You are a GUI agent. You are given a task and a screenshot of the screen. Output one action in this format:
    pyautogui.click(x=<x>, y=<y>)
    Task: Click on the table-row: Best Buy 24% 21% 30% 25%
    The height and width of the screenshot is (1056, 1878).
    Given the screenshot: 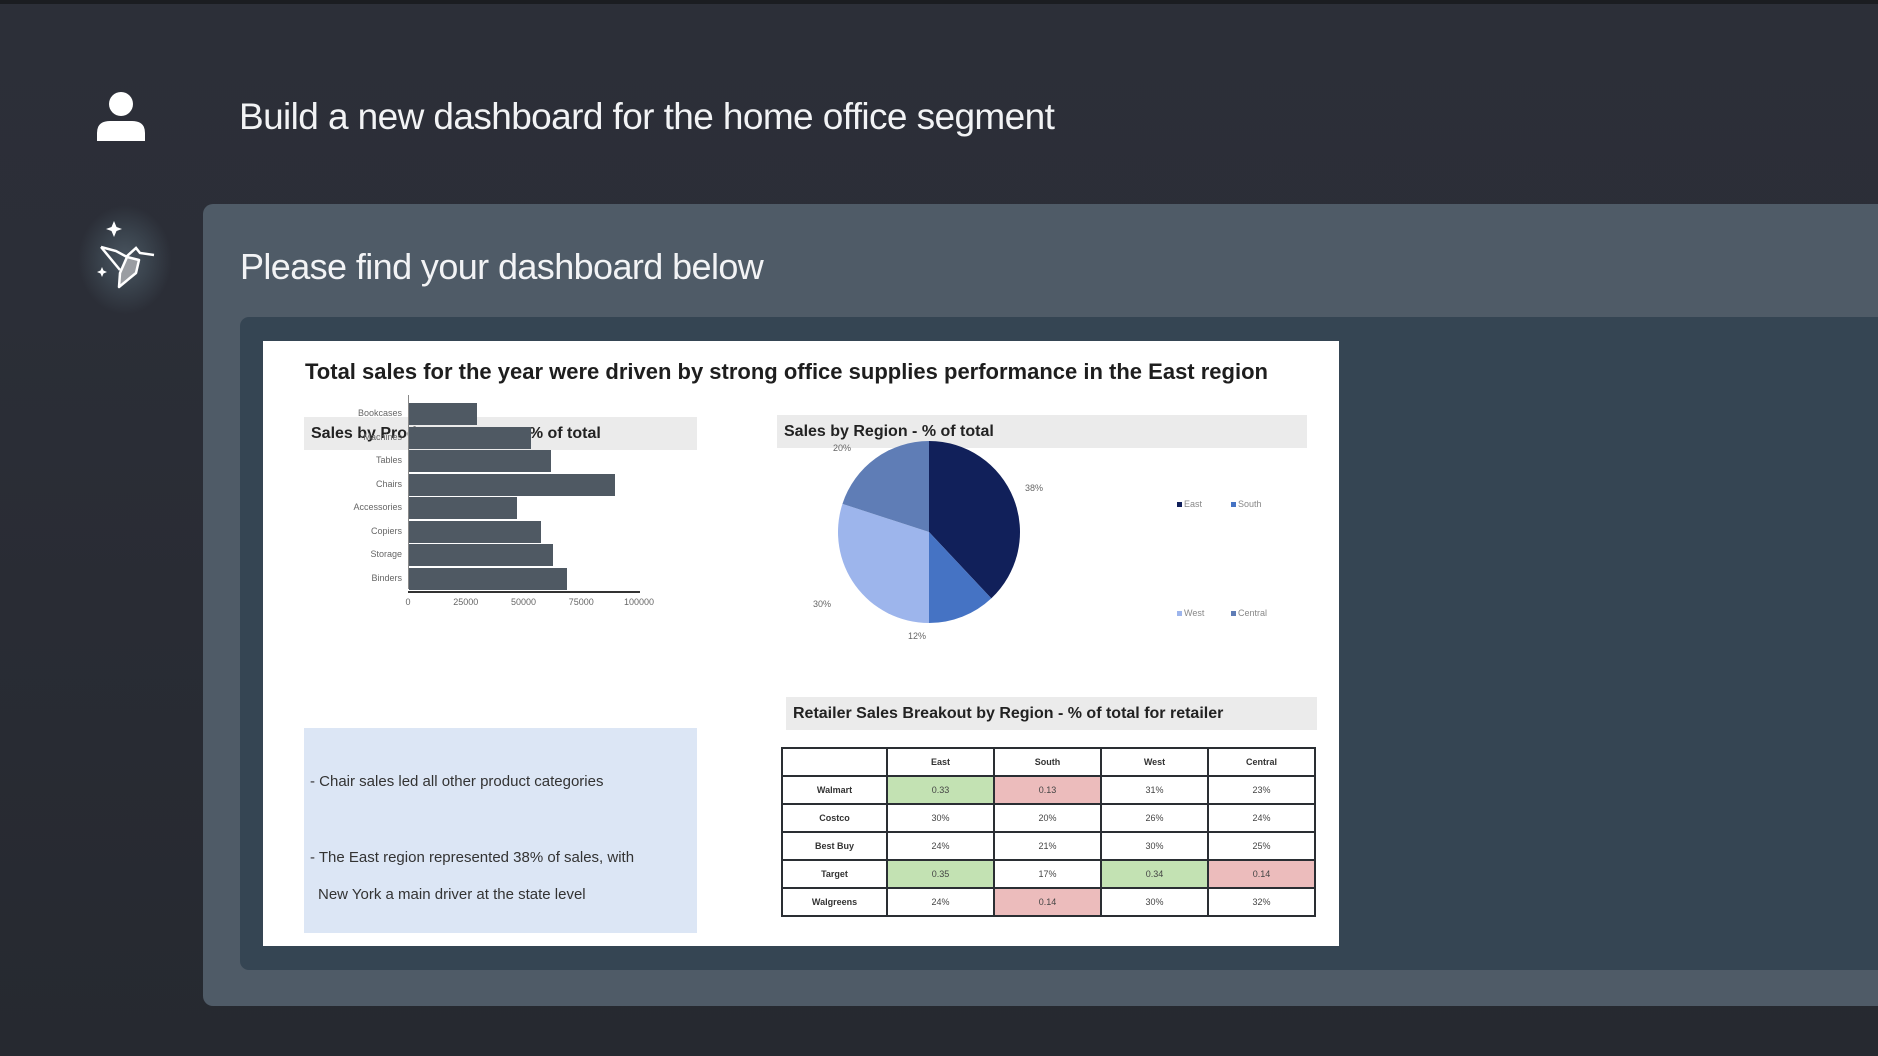 What is the action you would take?
    pyautogui.click(x=1048, y=846)
    